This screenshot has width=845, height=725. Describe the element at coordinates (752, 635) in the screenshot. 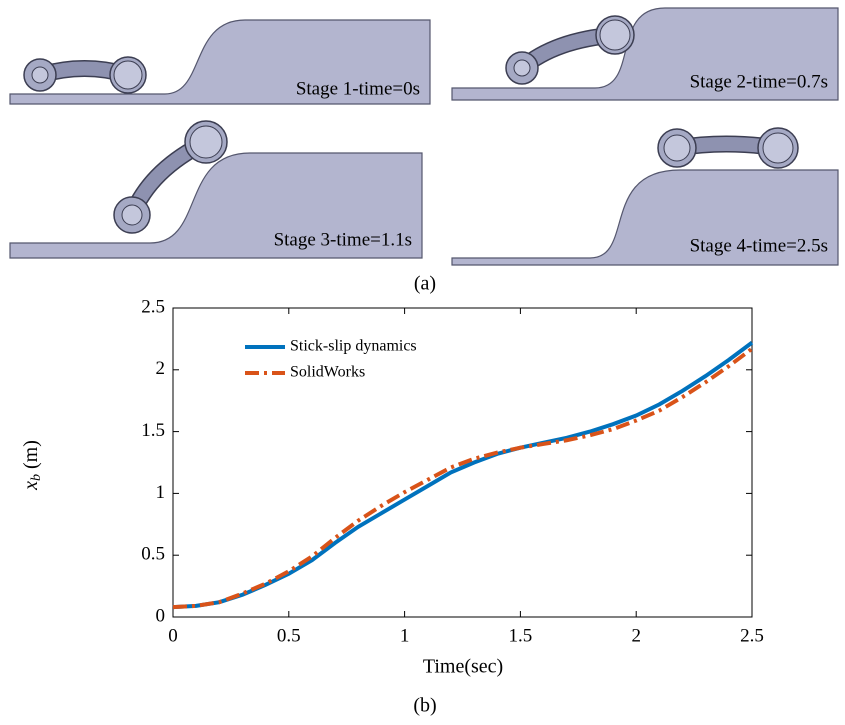

I see `x-tick-label: 2.5` at that location.